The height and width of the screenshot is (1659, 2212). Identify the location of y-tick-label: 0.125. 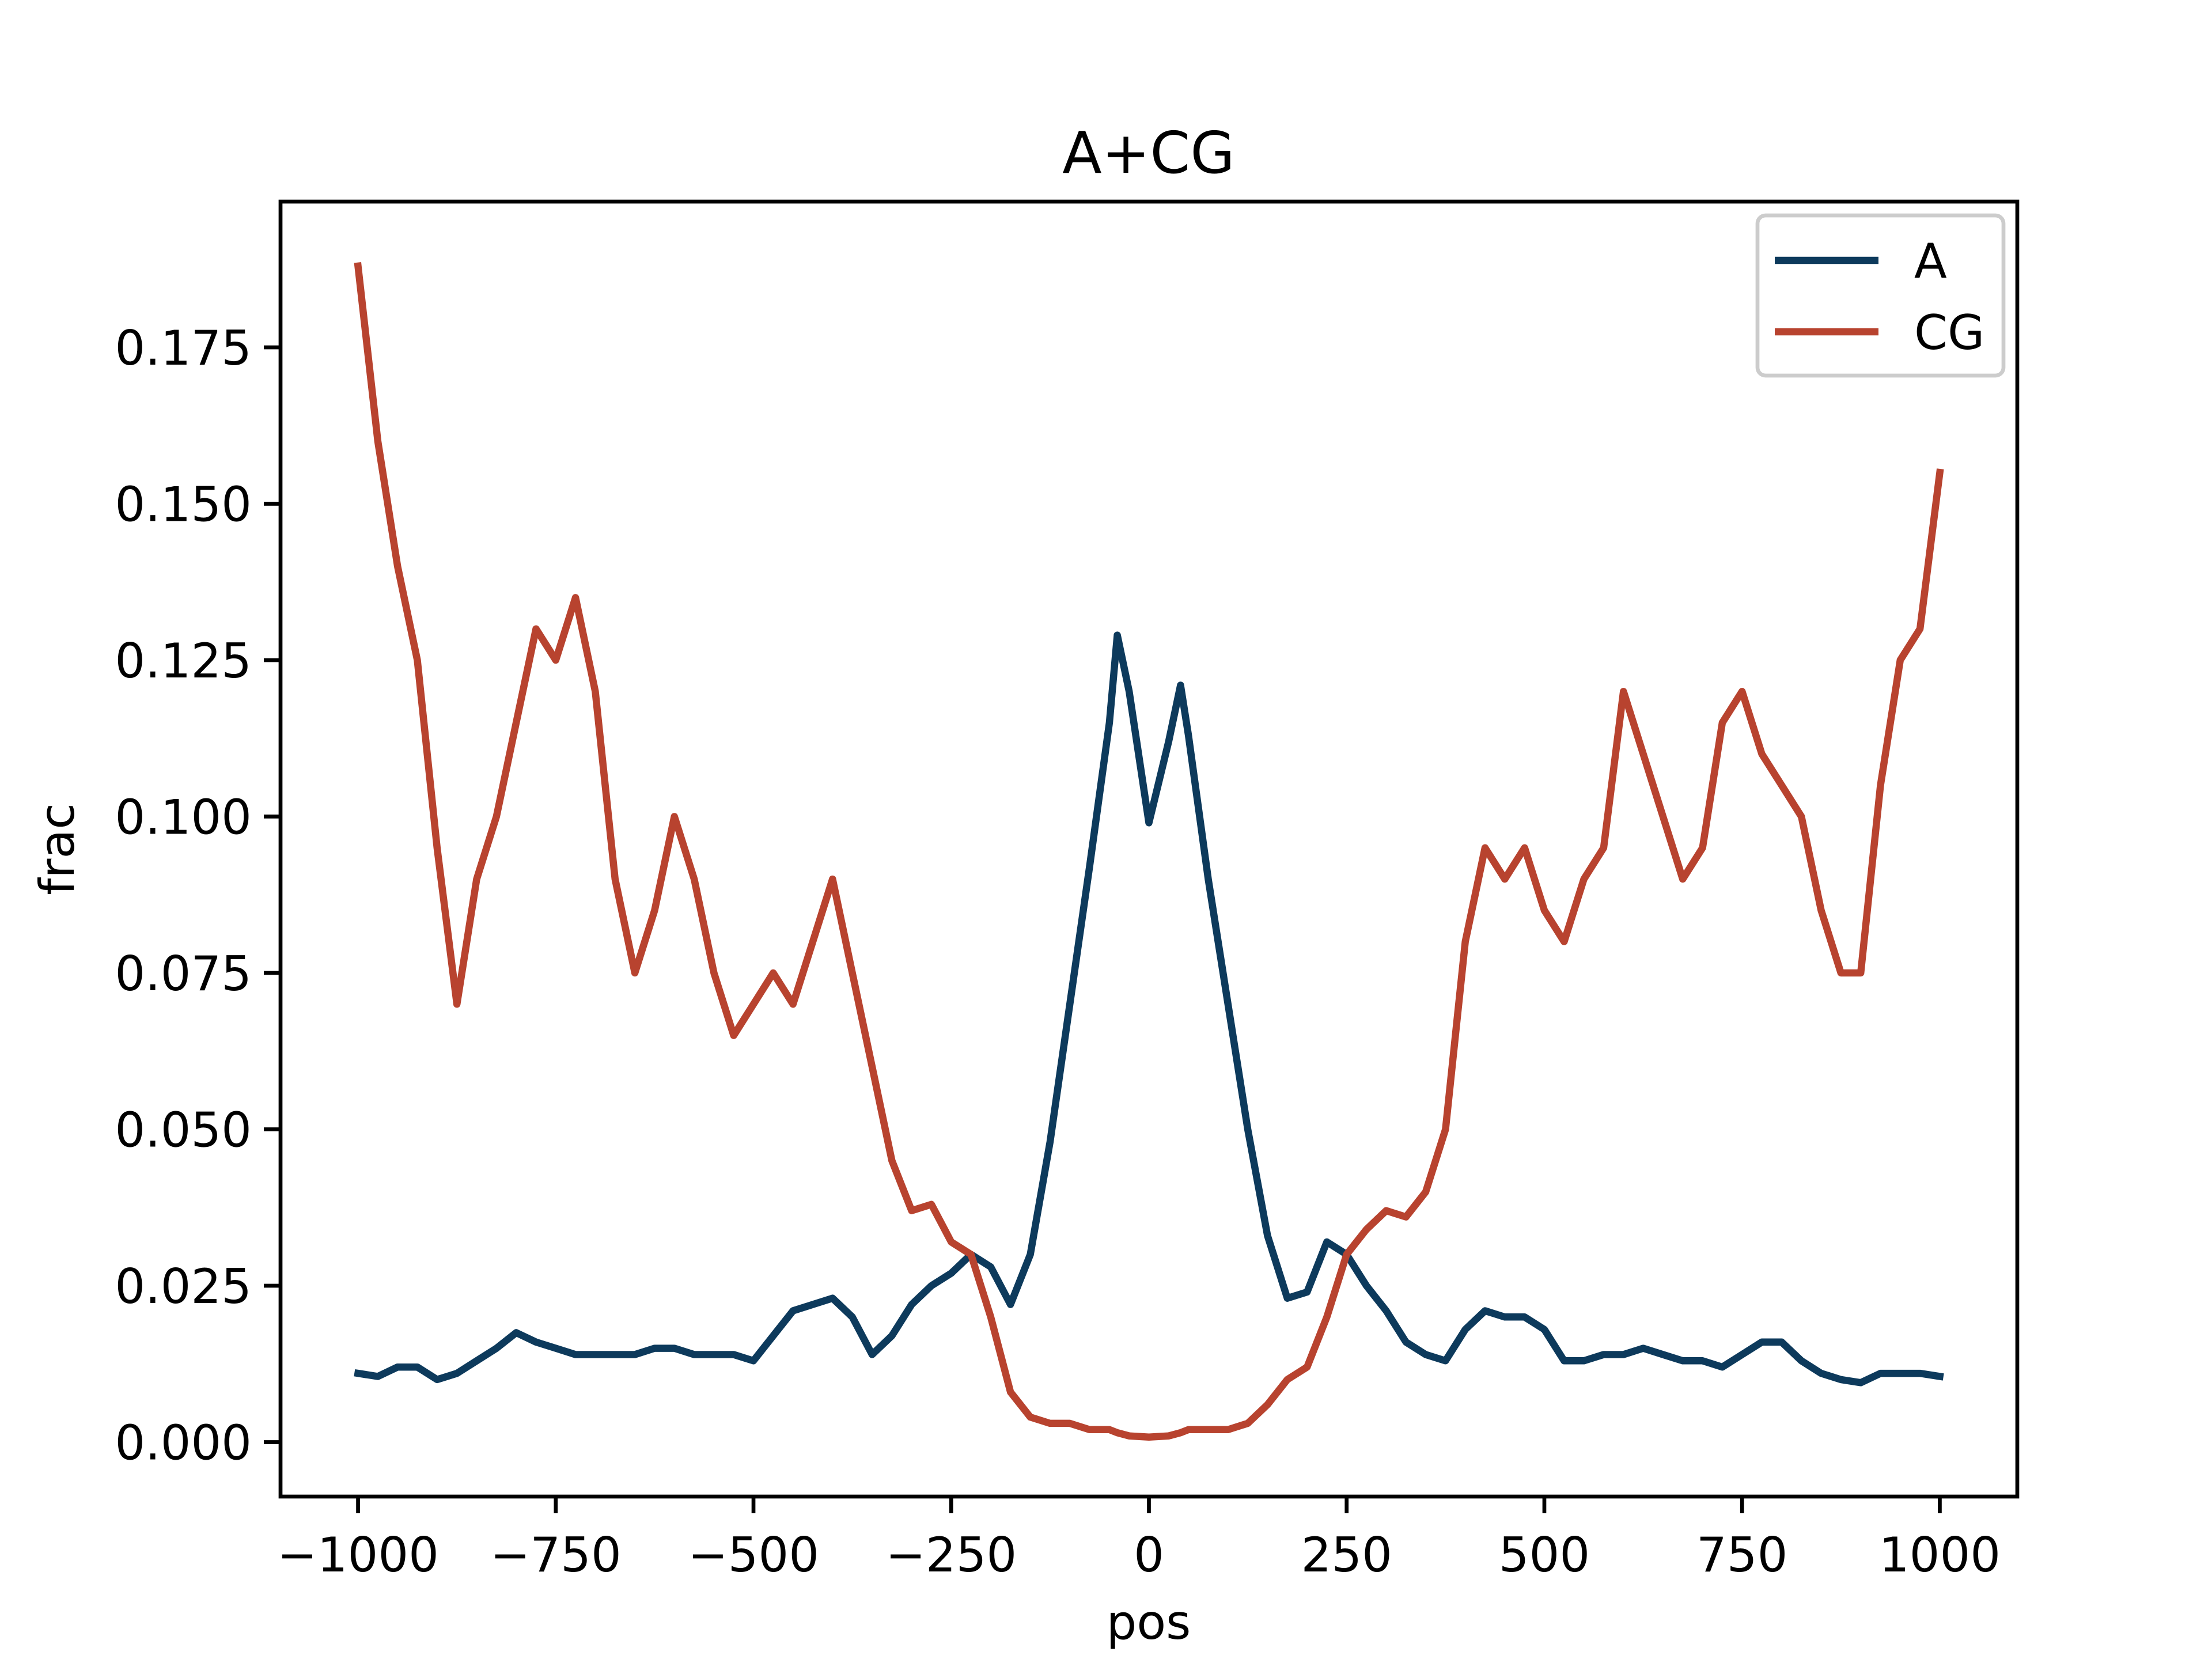
(183, 661).